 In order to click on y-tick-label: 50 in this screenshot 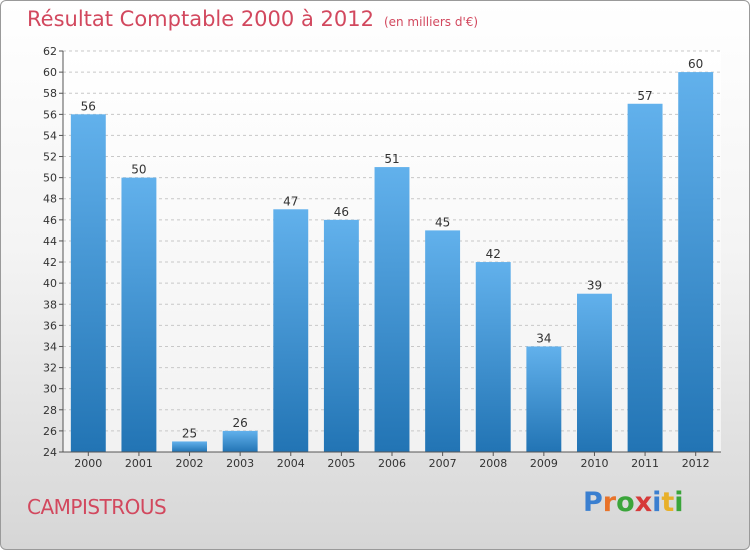, I will do `click(50, 178)`.